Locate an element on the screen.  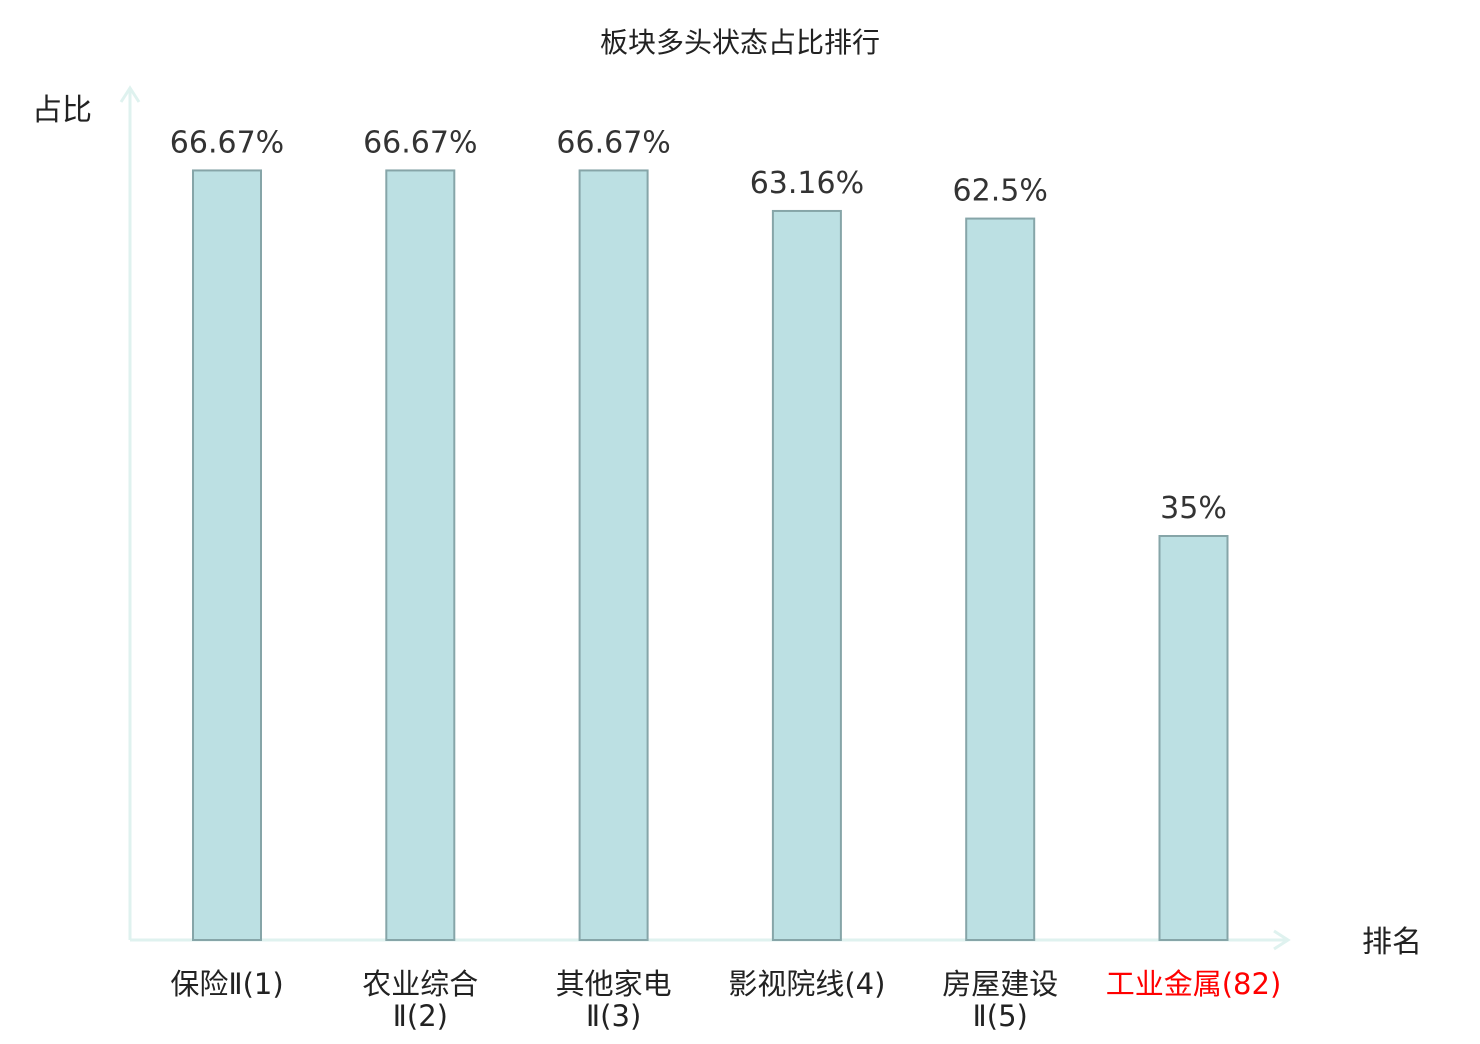
category-tick-label: 农业综合 is located at coordinates (420, 984).